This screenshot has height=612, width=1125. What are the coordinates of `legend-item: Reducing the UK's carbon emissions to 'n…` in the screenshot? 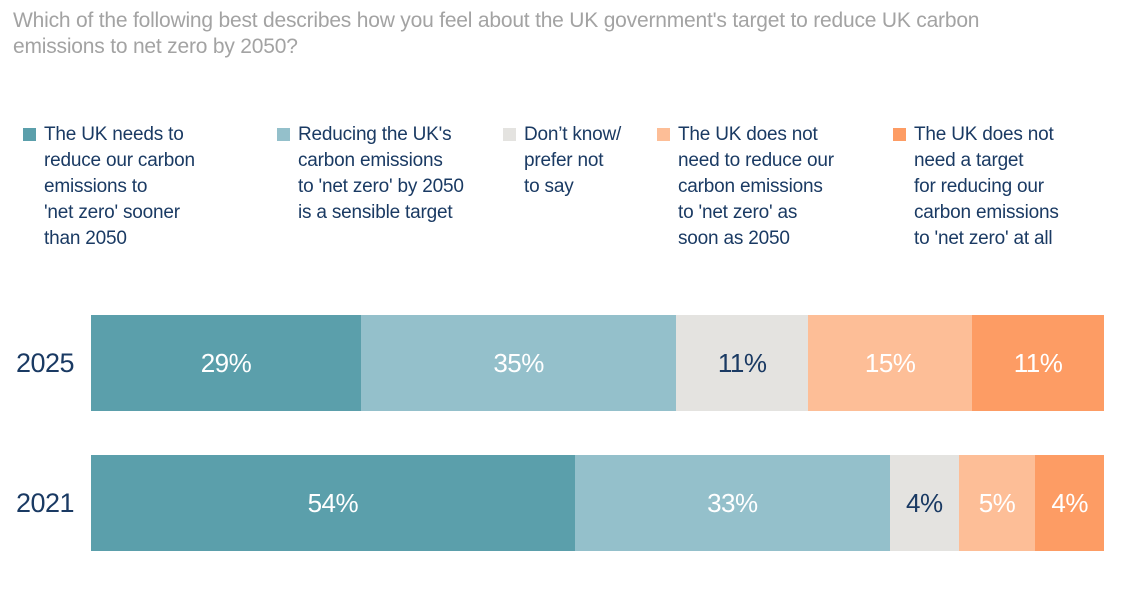 It's located at (370, 174).